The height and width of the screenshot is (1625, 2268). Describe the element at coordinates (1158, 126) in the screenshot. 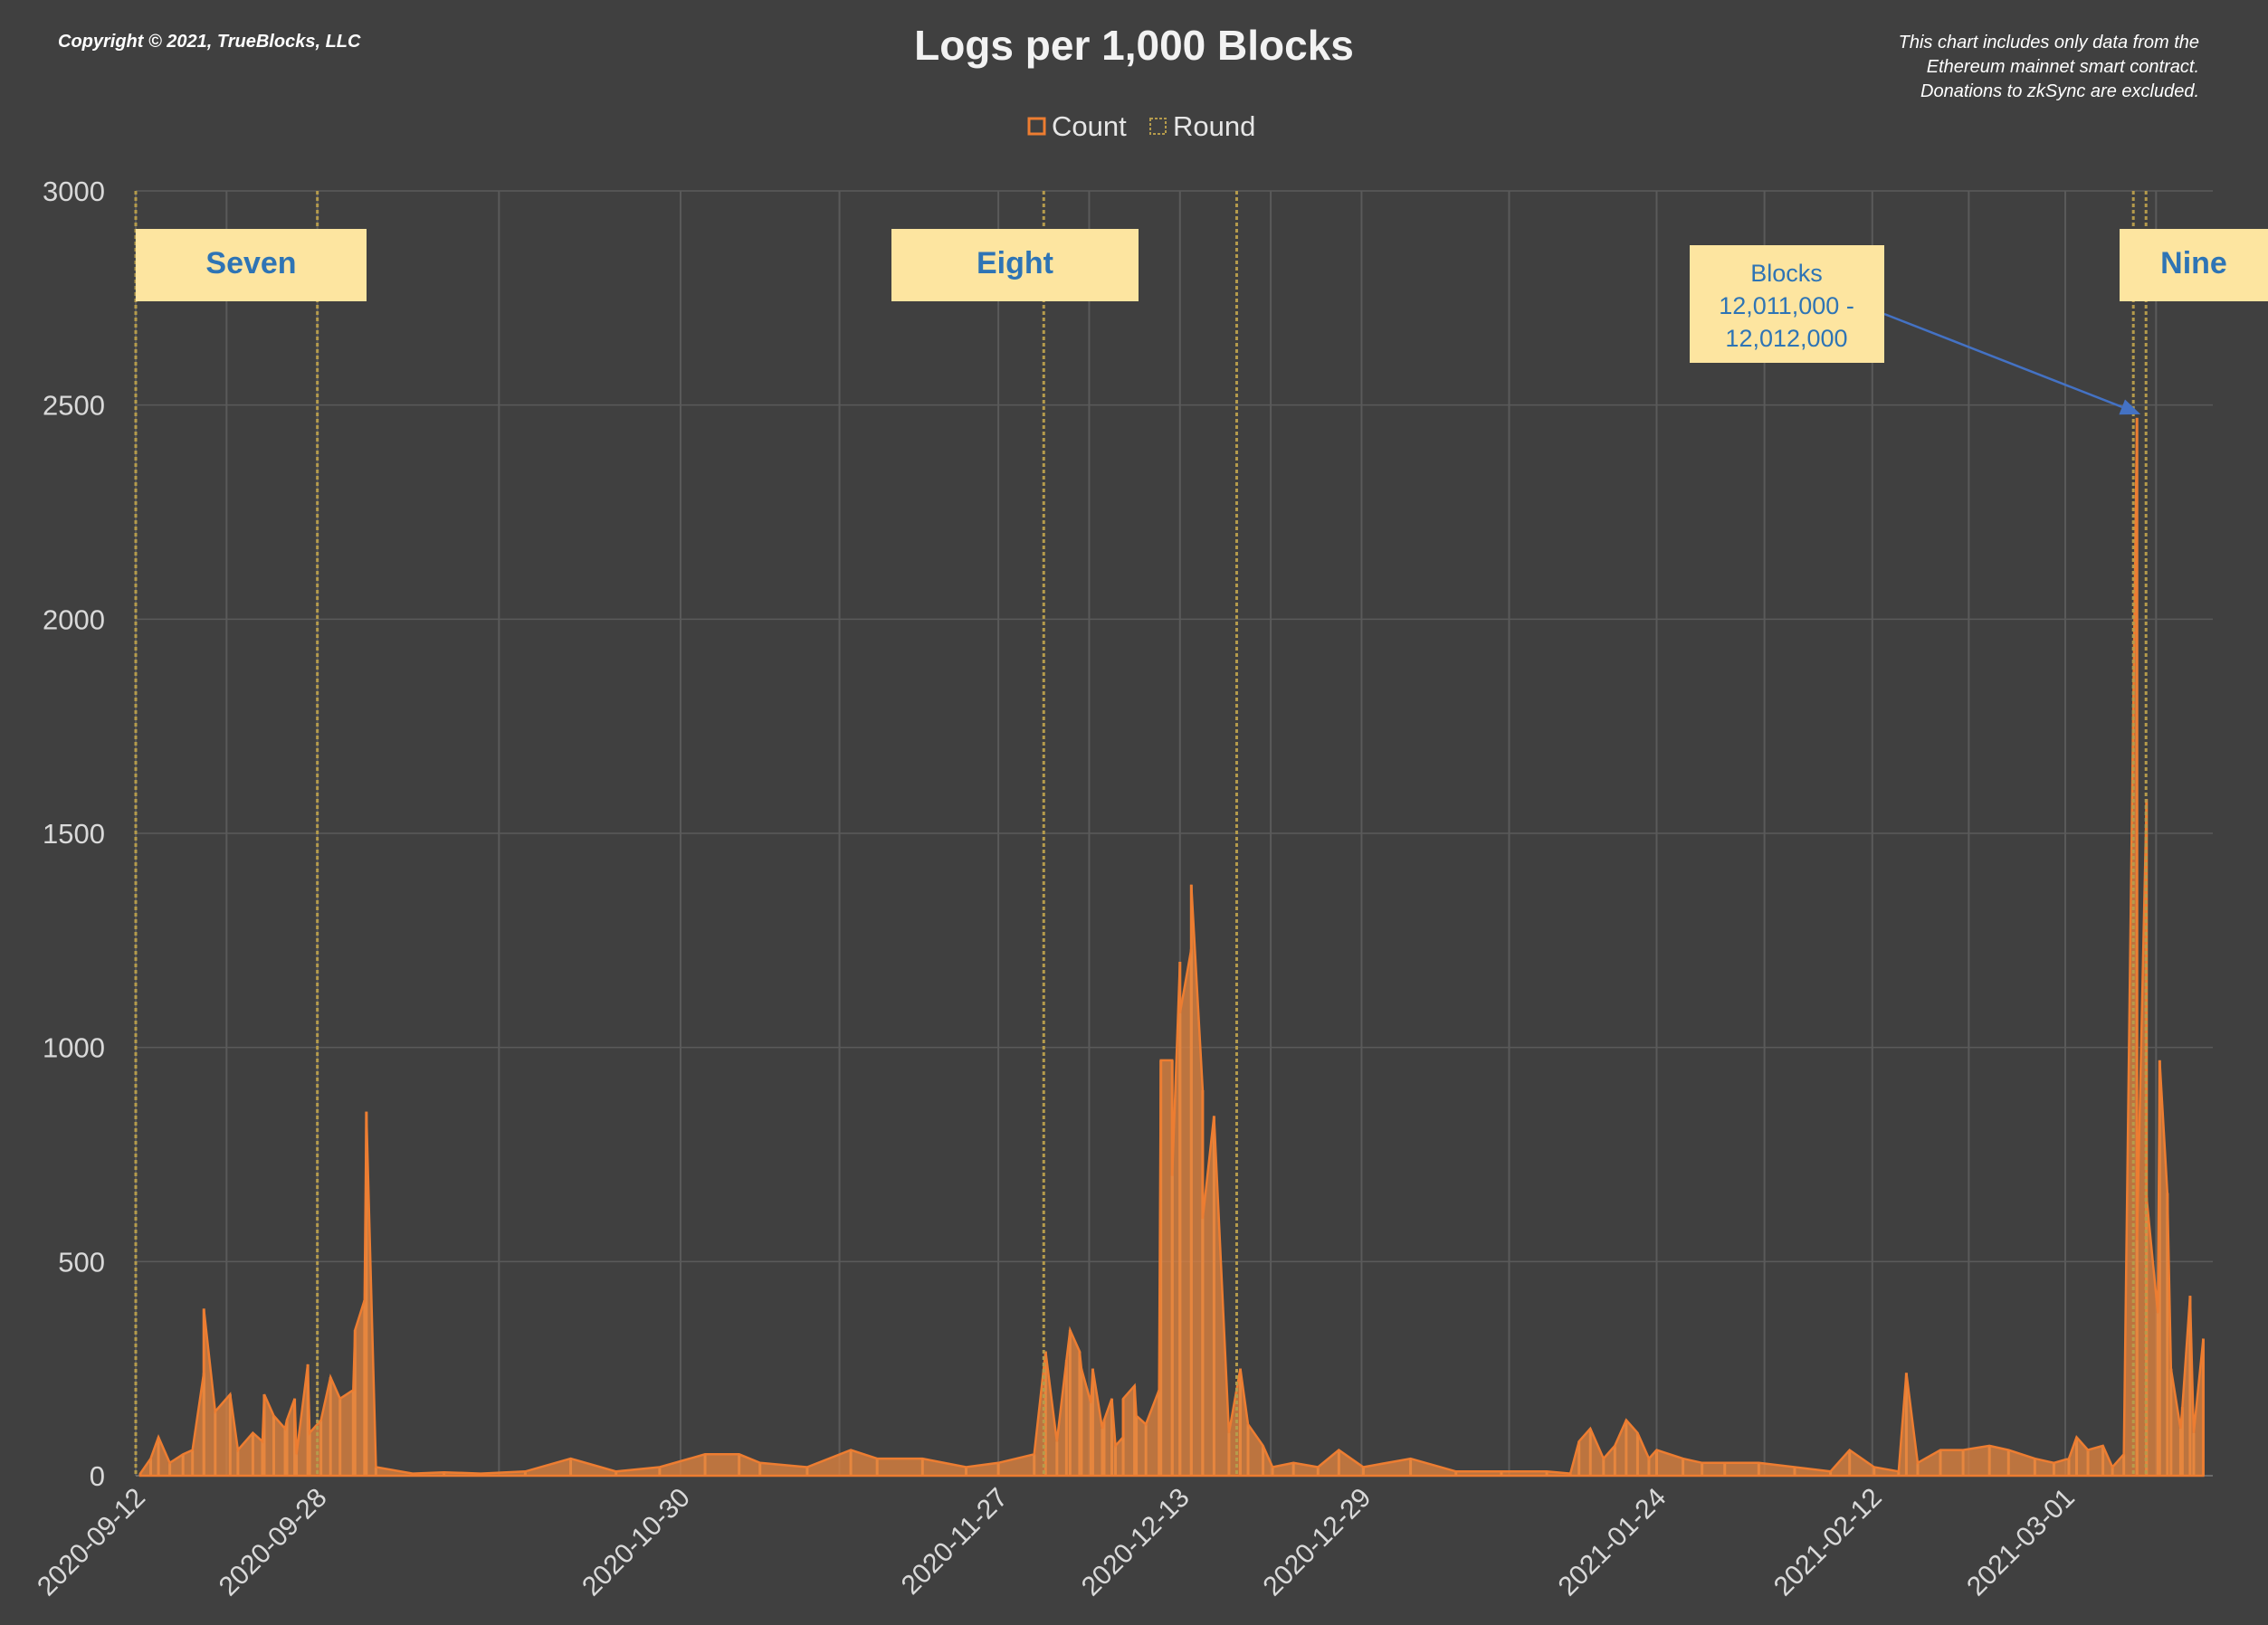

I see `legend-swatch-round` at that location.